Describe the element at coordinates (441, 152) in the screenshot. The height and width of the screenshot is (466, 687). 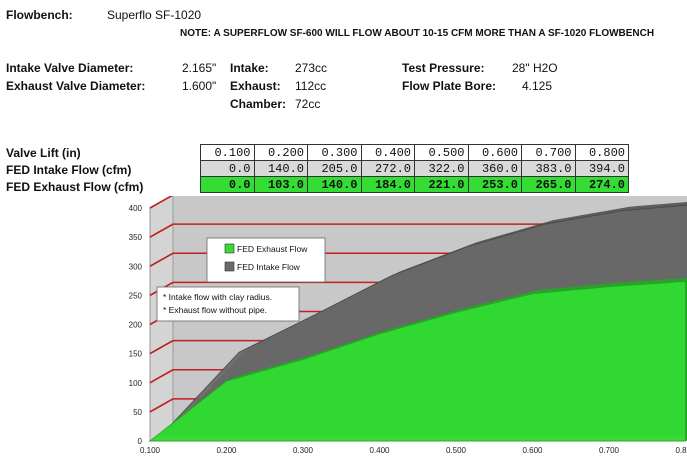
I see `table-cell: 0.500` at that location.